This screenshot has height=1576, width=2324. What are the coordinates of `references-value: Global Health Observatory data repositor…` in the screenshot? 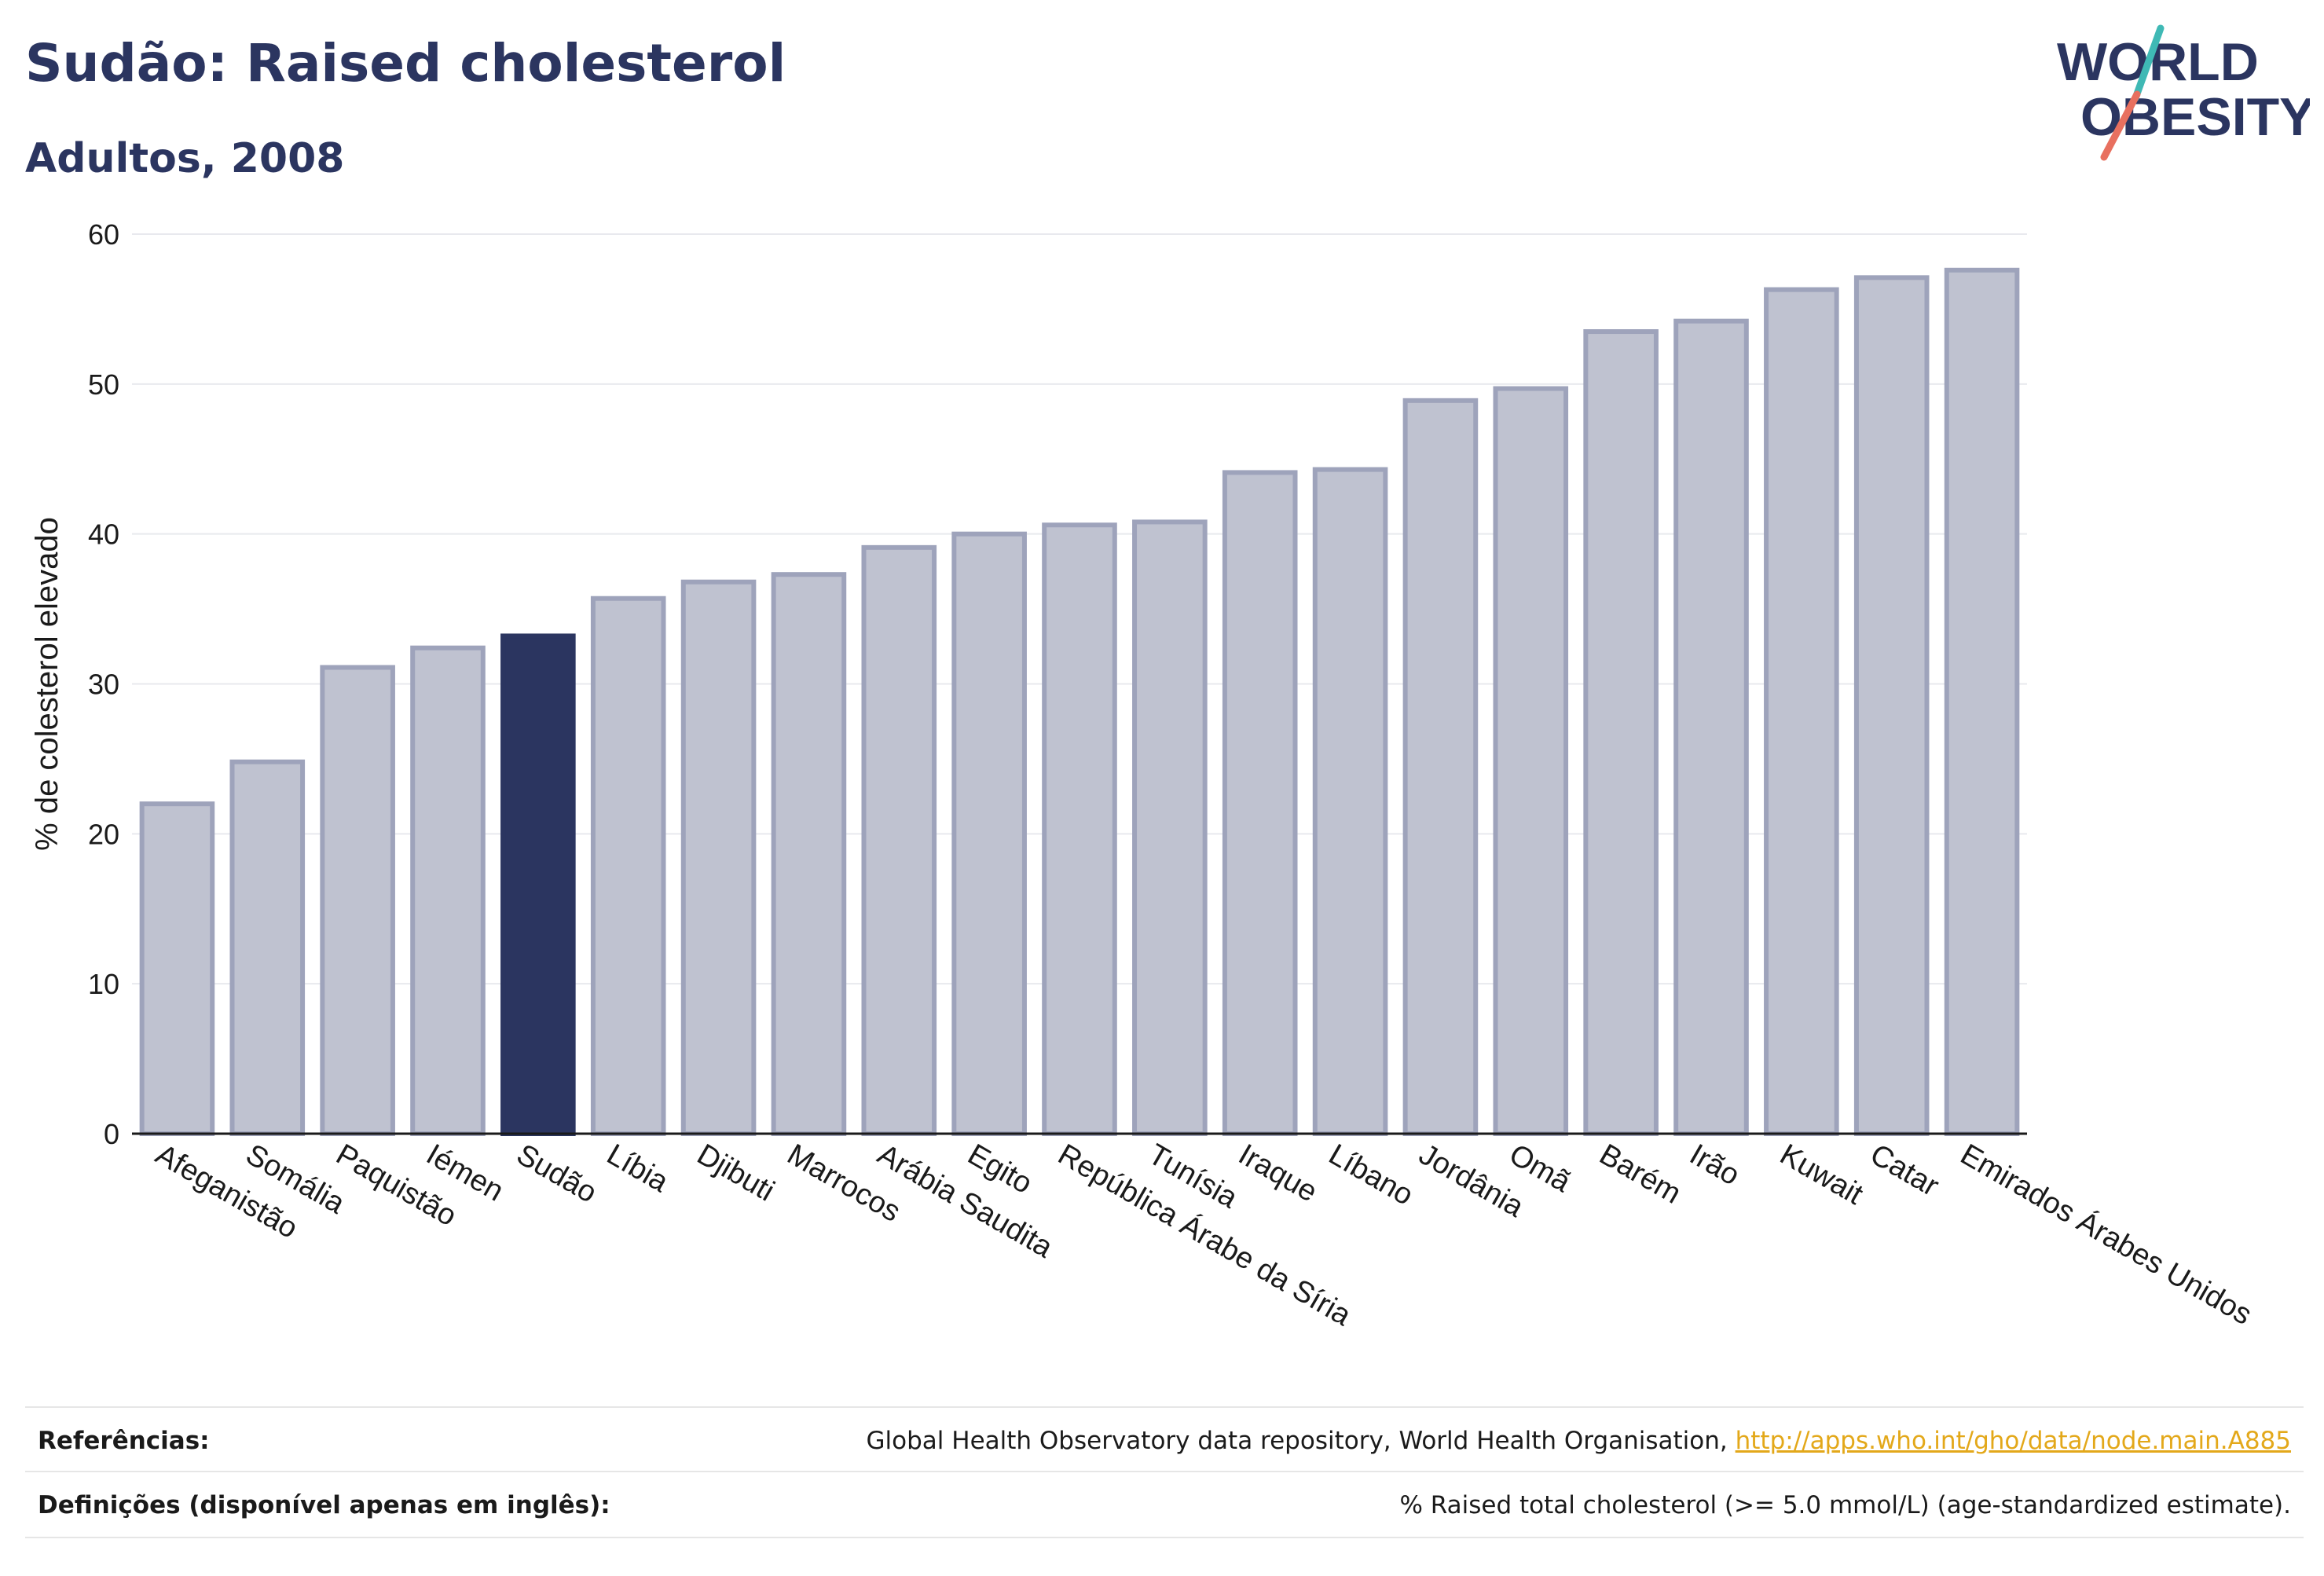 It's located at (1579, 1441).